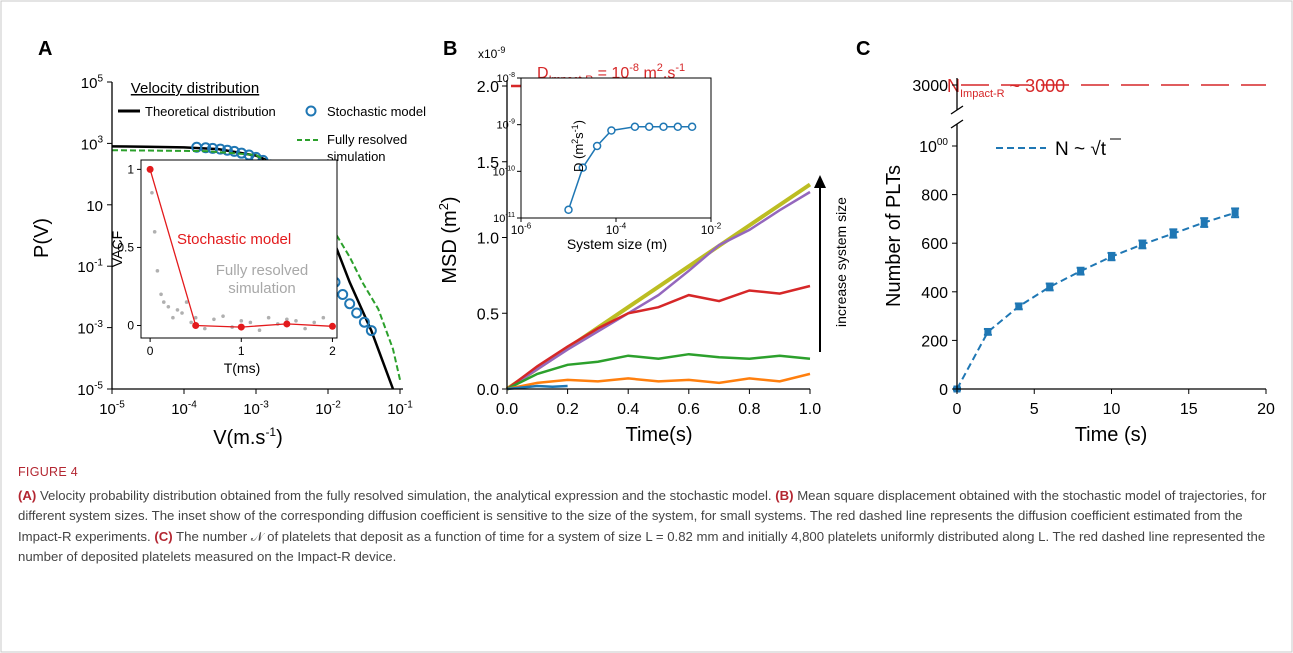 The image size is (1293, 653). What do you see at coordinates (234, 239) in the screenshot?
I see `inset-a-stochastic-label: Stochastic model` at bounding box center [234, 239].